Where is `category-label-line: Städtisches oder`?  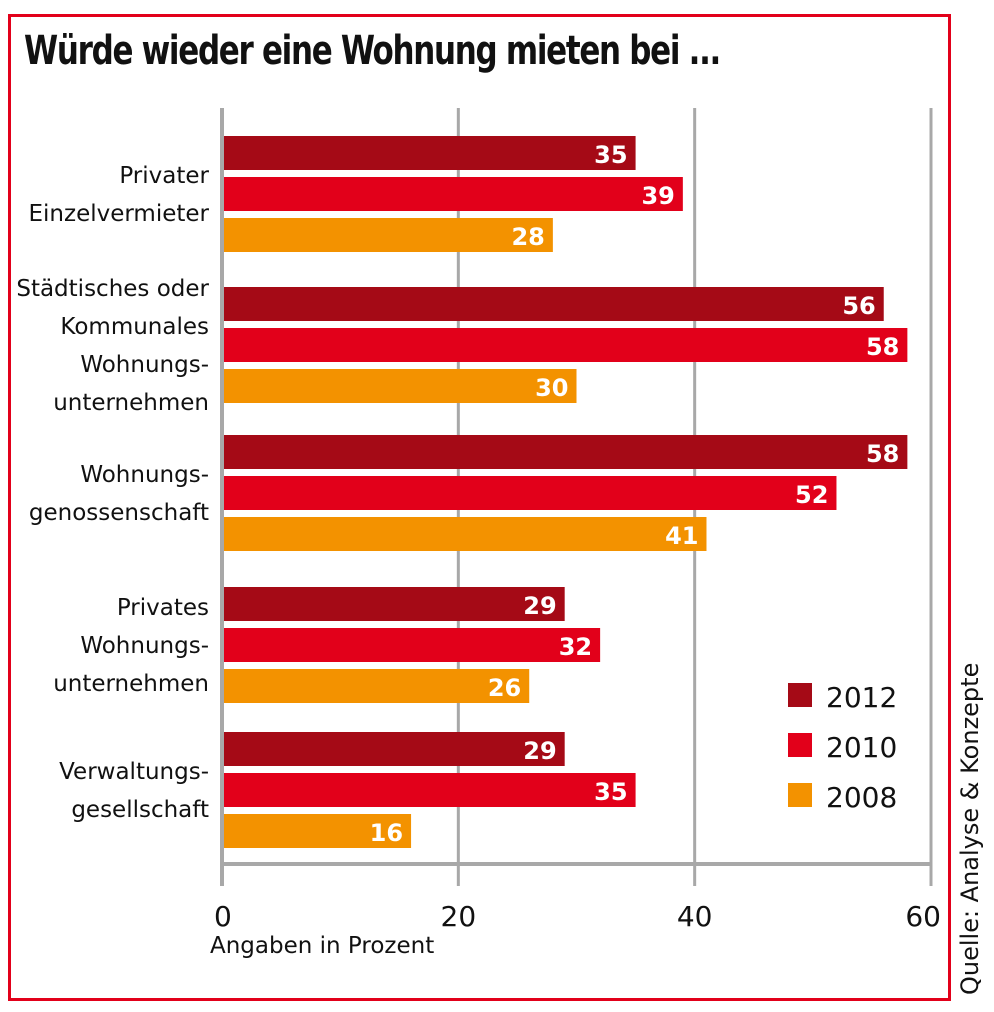
category-label-line: Städtisches oder is located at coordinates (112, 289).